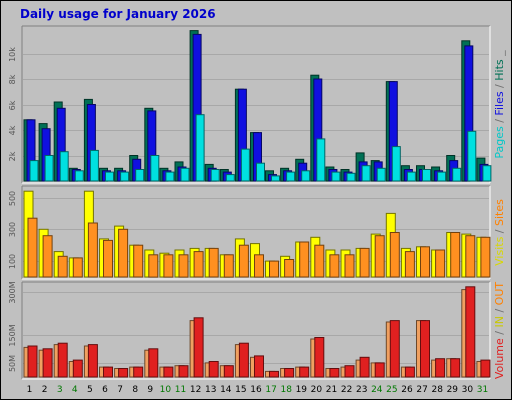  What do you see at coordinates (361, 390) in the screenshot?
I see `x-tick-label-day-23: 23` at bounding box center [361, 390].